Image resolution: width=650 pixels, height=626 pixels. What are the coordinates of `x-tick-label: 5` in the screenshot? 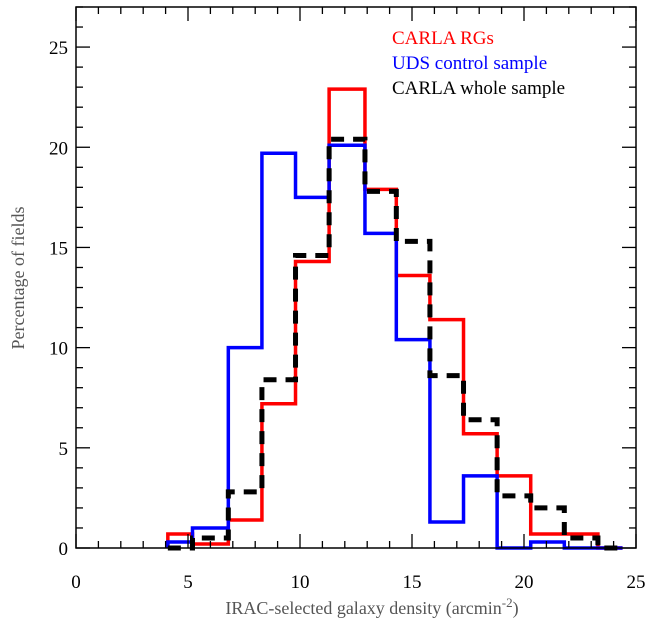 It's located at (188, 582).